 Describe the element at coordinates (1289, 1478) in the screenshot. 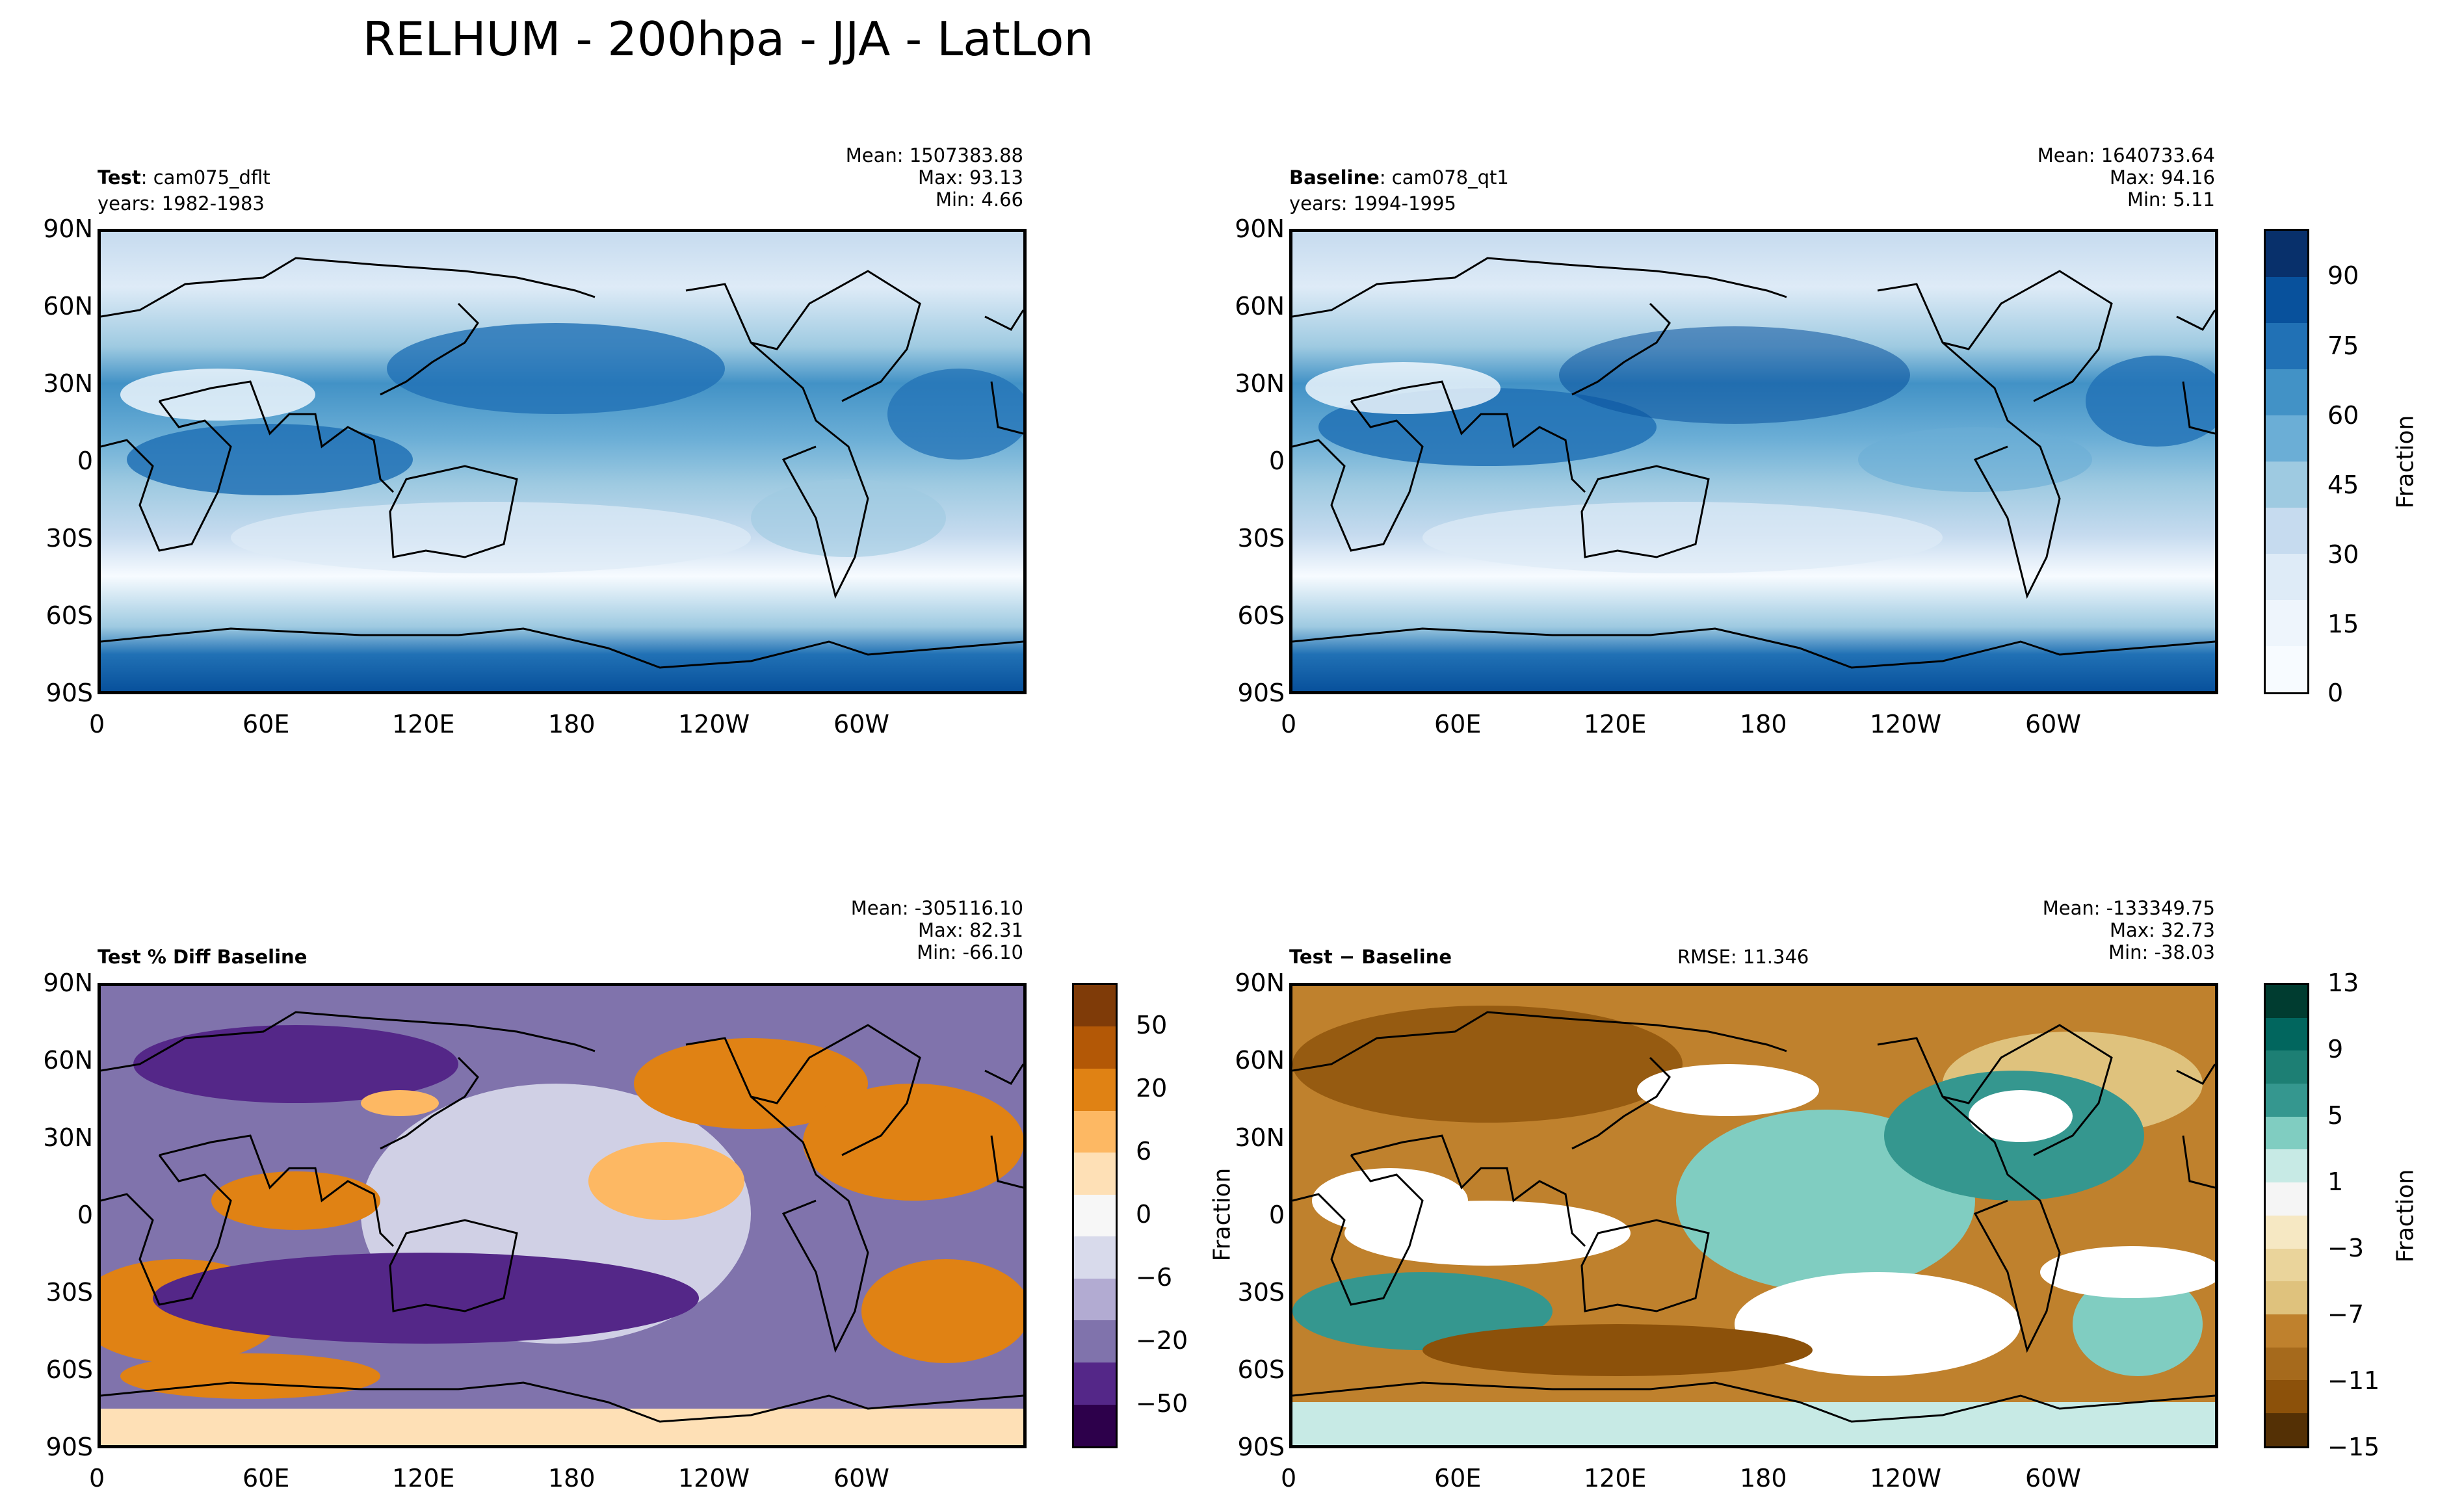

I see `diff-lon-tick-0: 0` at that location.